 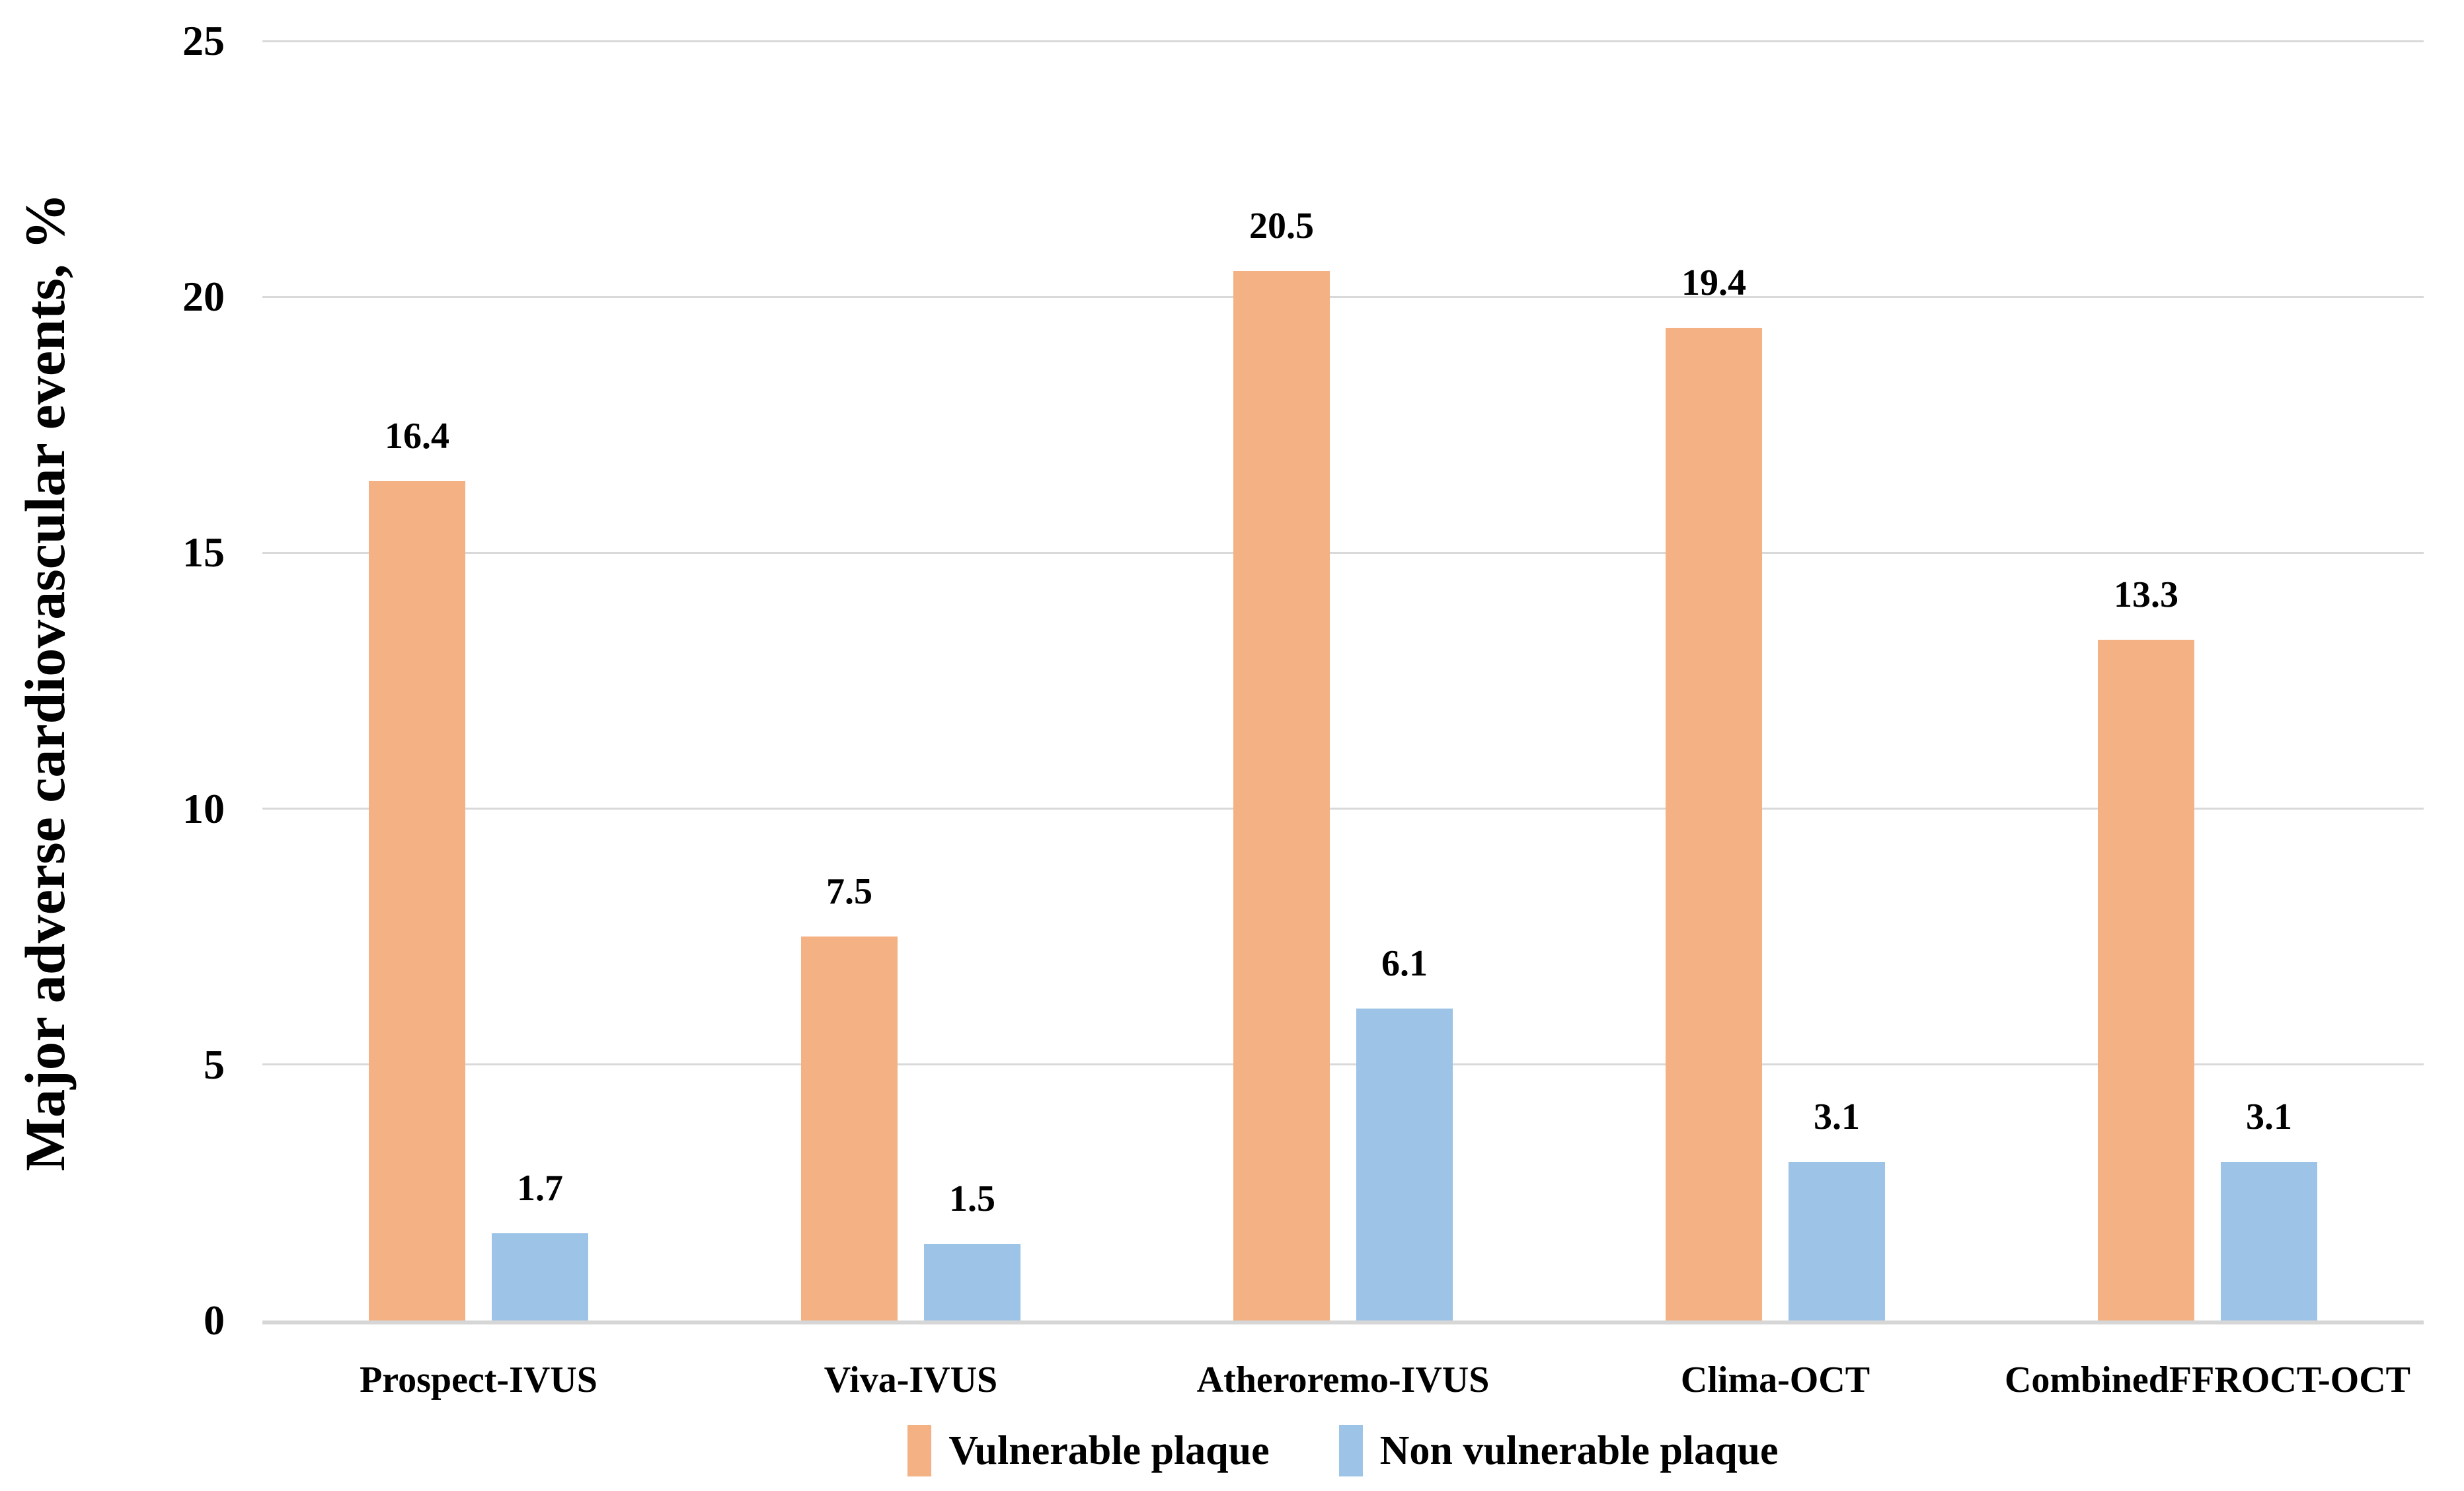 I want to click on y-tick-label-15: 15, so click(x=203, y=552).